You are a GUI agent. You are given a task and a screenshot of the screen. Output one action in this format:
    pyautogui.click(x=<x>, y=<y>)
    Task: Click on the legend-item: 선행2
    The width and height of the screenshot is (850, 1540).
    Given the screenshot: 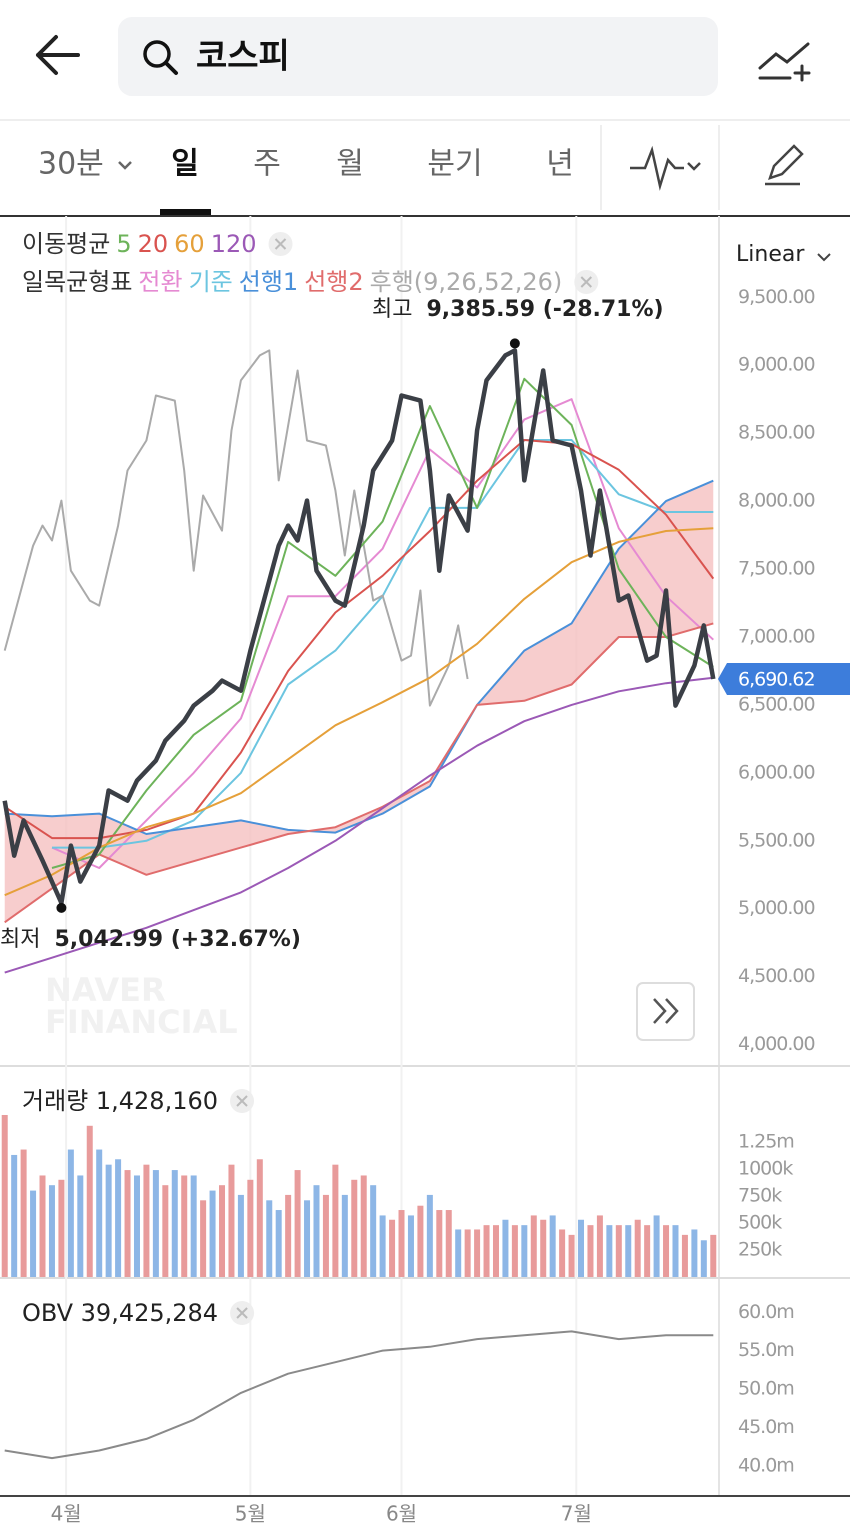 What is the action you would take?
    pyautogui.click(x=333, y=282)
    